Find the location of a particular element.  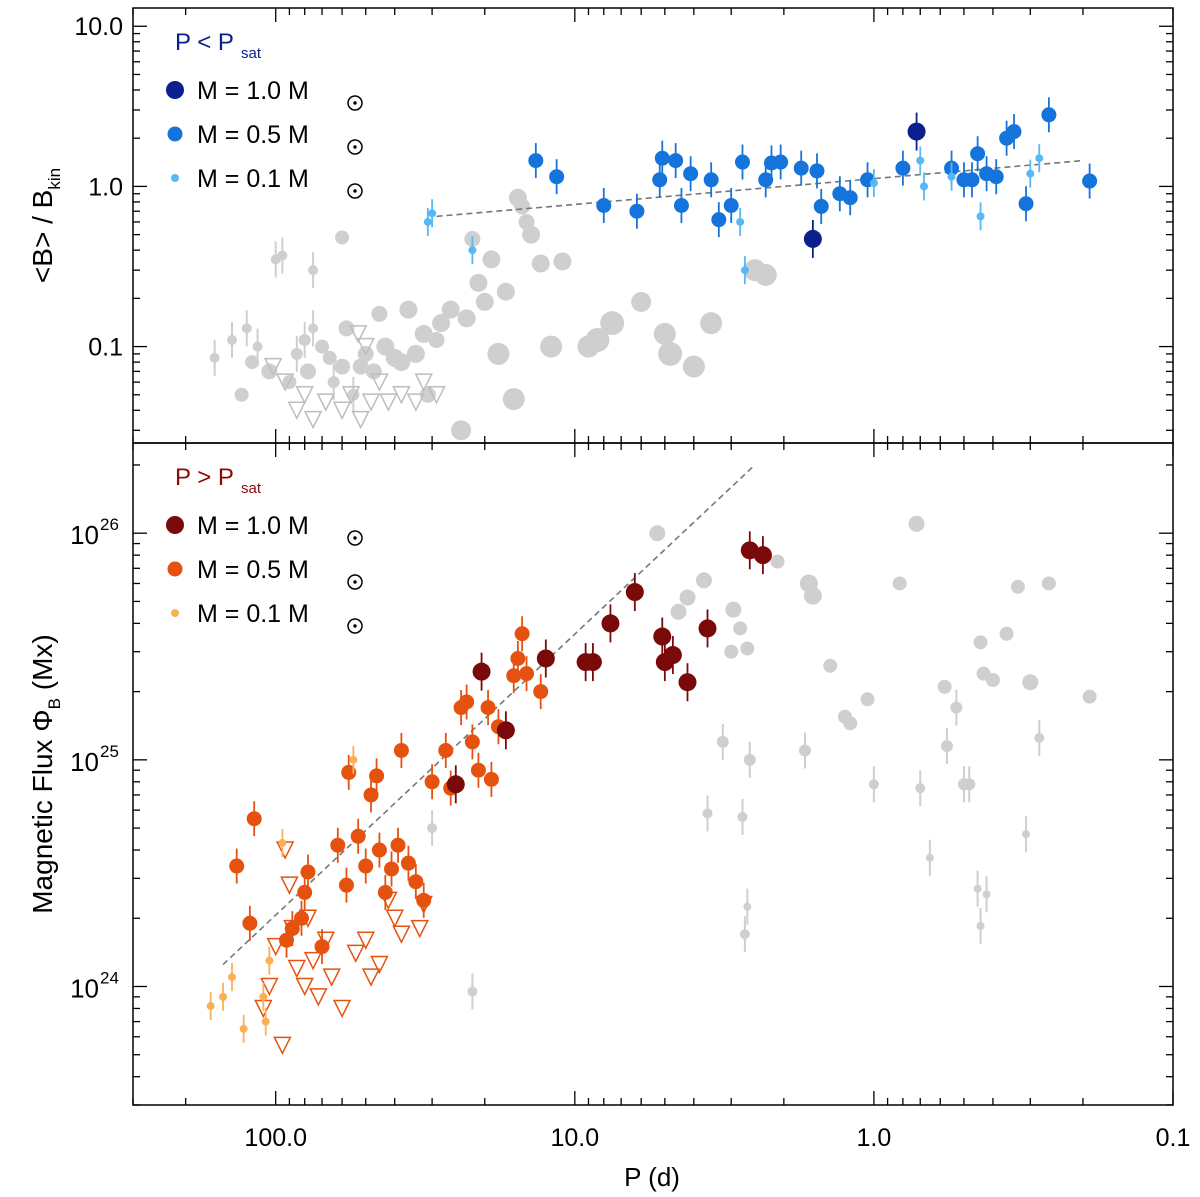

bottom-legend: P > P sat M = 1.0 M M = 0.5 M M = 0.1 M is located at coordinates (264, 549).